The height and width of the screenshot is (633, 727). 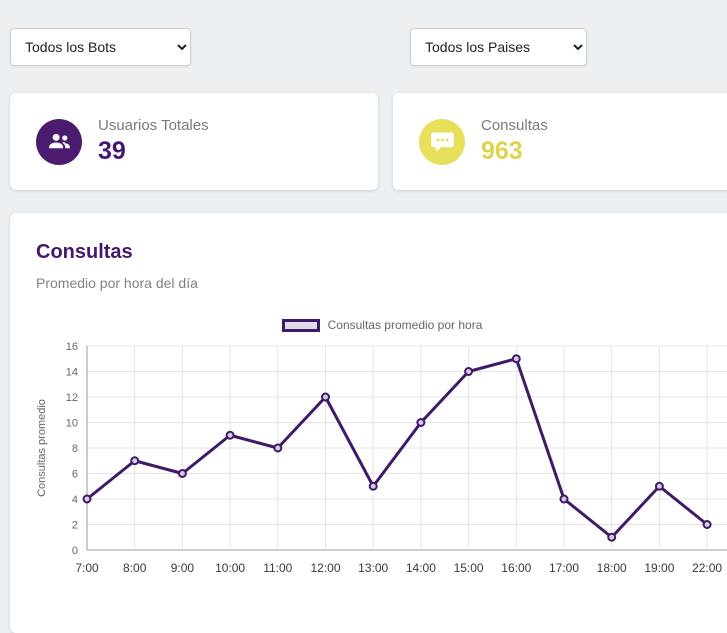 I want to click on svg-text: 6, so click(x=75, y=475).